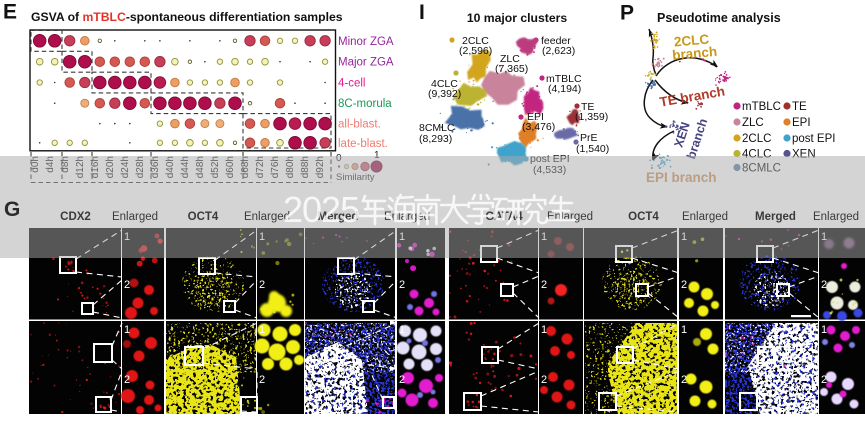  I want to click on svg-text: 8C-morula, so click(365, 104).